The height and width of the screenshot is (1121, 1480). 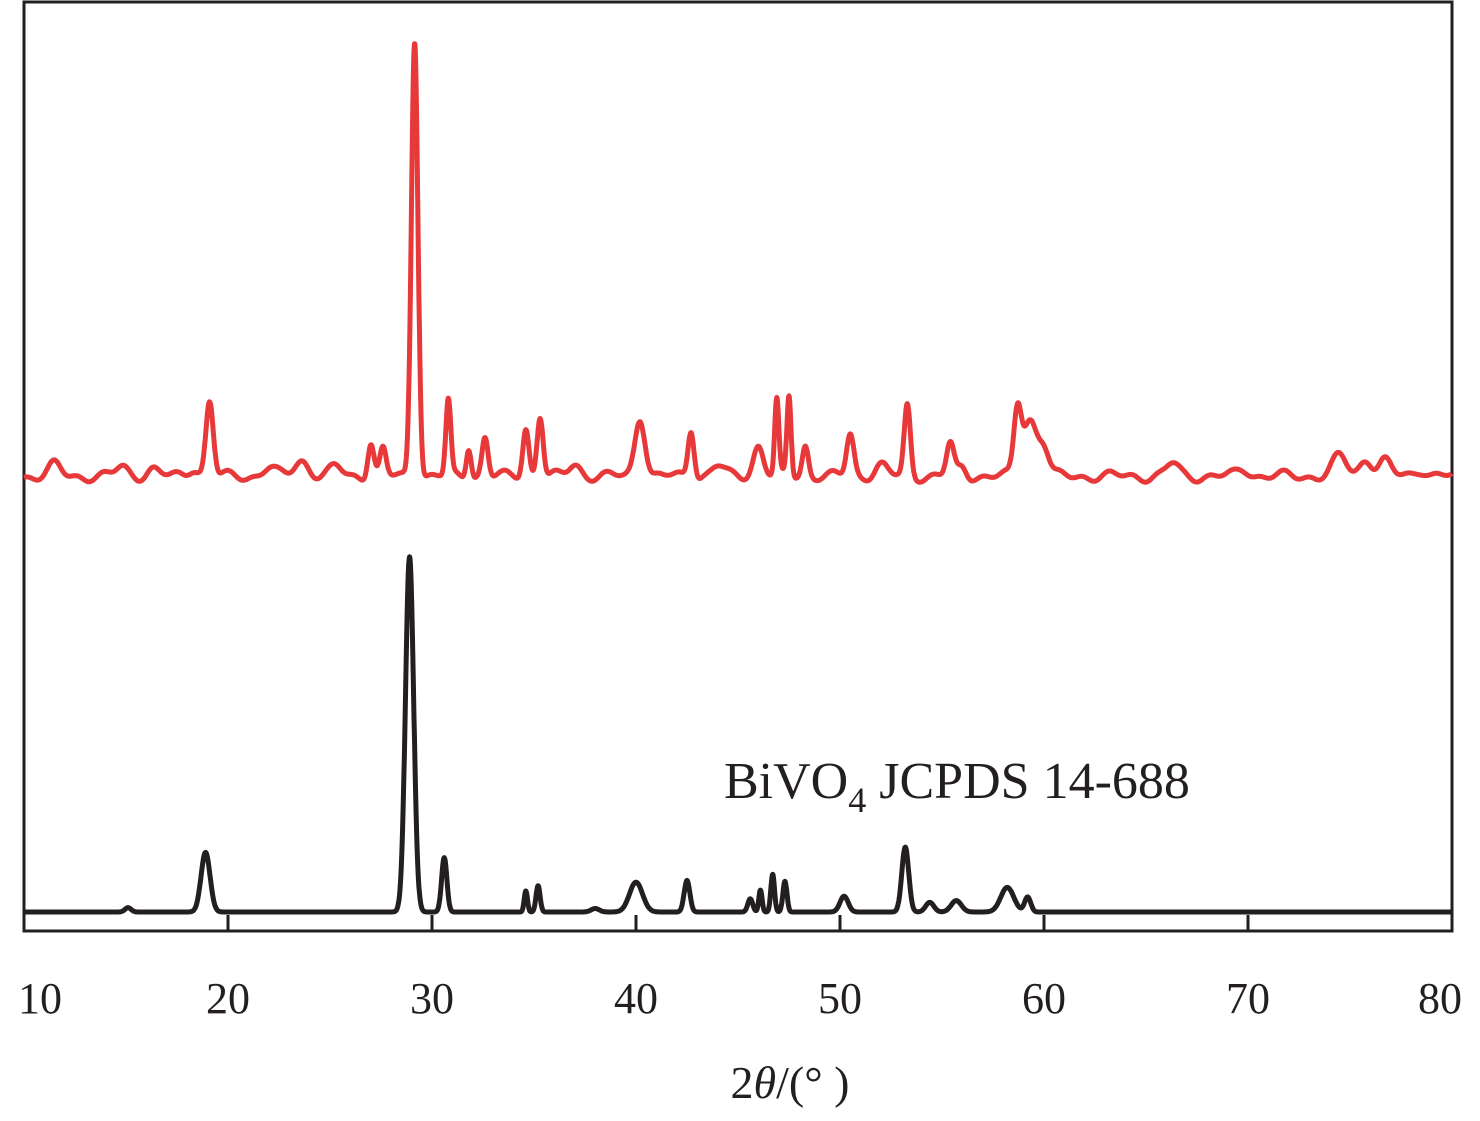 I want to click on x-tick-label-30: 30, so click(x=432, y=998).